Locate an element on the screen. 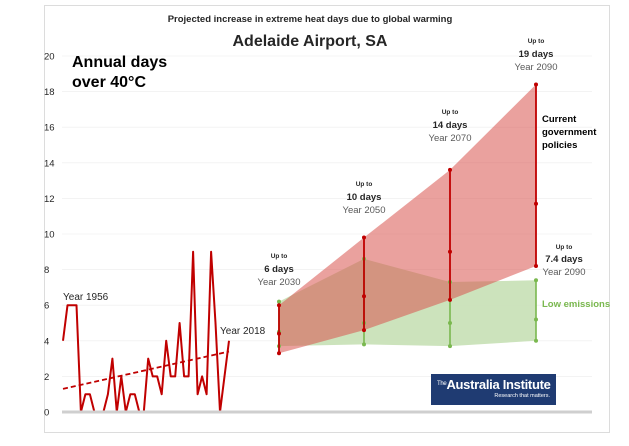 This screenshot has height=446, width=629. y-axis-label-line2: over 40°C is located at coordinates (109, 82).